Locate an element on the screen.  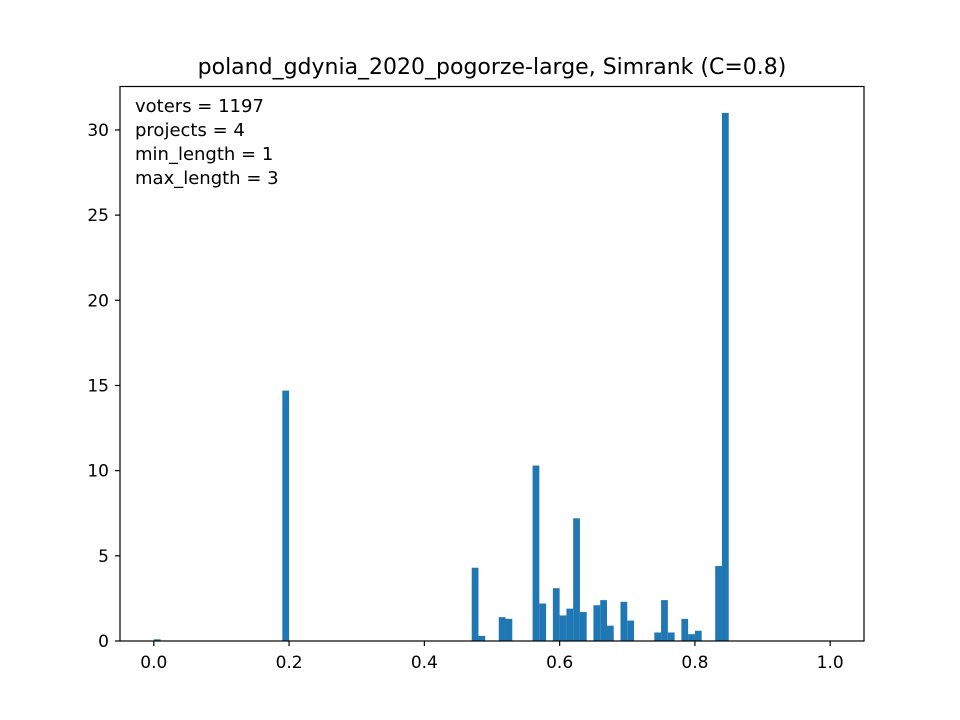
x-tick-label: 0.2 is located at coordinates (289, 663).